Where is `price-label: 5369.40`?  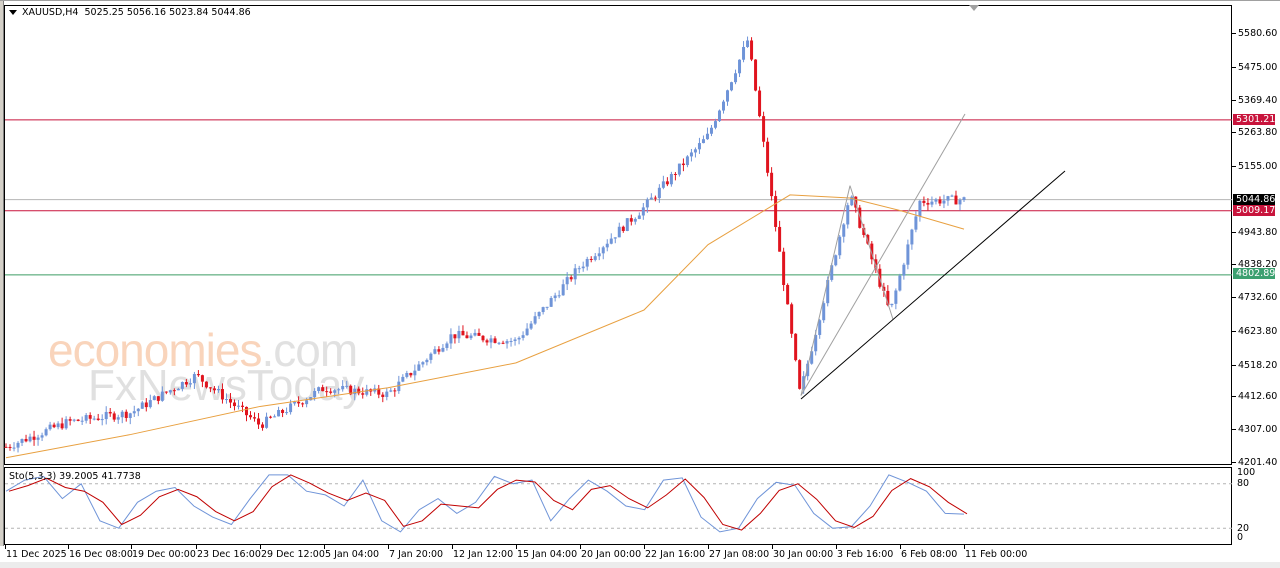 price-label: 5369.40 is located at coordinates (1258, 100).